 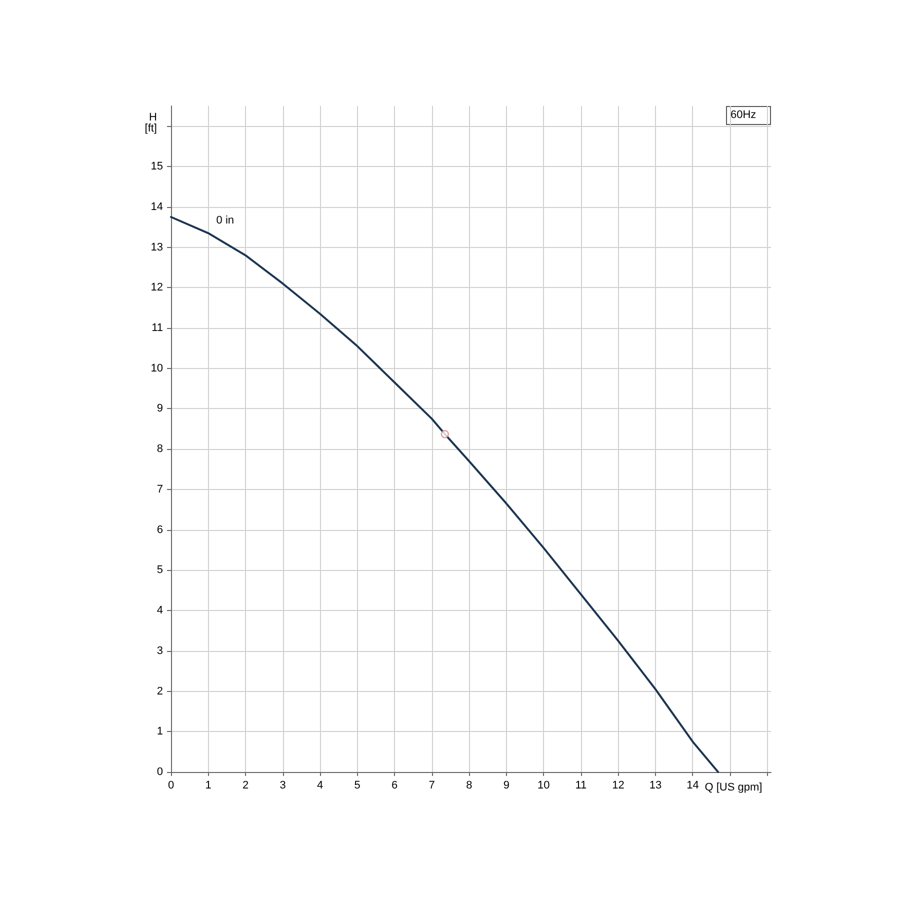 I want to click on y-tick-label: 1, so click(x=159, y=732).